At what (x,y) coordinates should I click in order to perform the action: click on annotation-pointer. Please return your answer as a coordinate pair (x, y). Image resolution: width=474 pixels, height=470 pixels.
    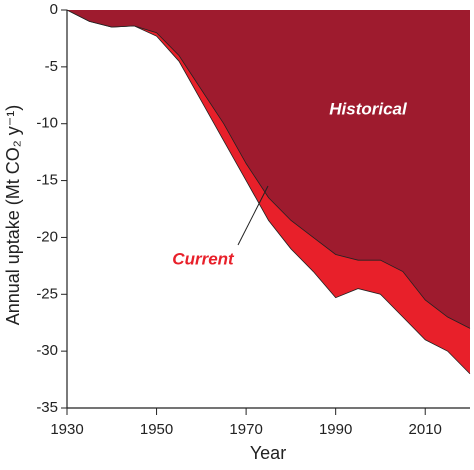
    Looking at the image, I should click on (253, 215).